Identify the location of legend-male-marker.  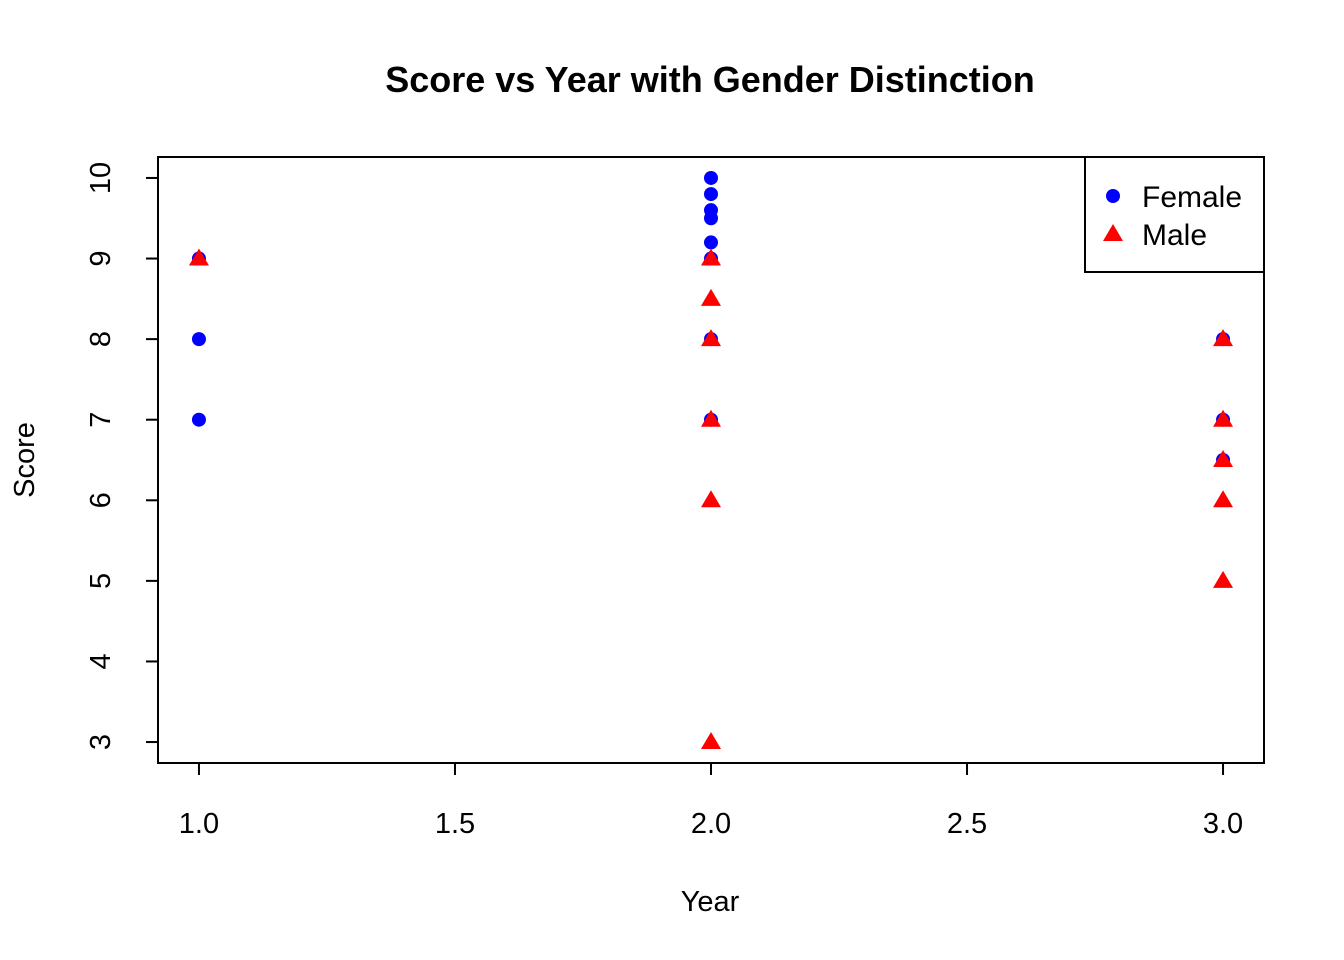
(1113, 232).